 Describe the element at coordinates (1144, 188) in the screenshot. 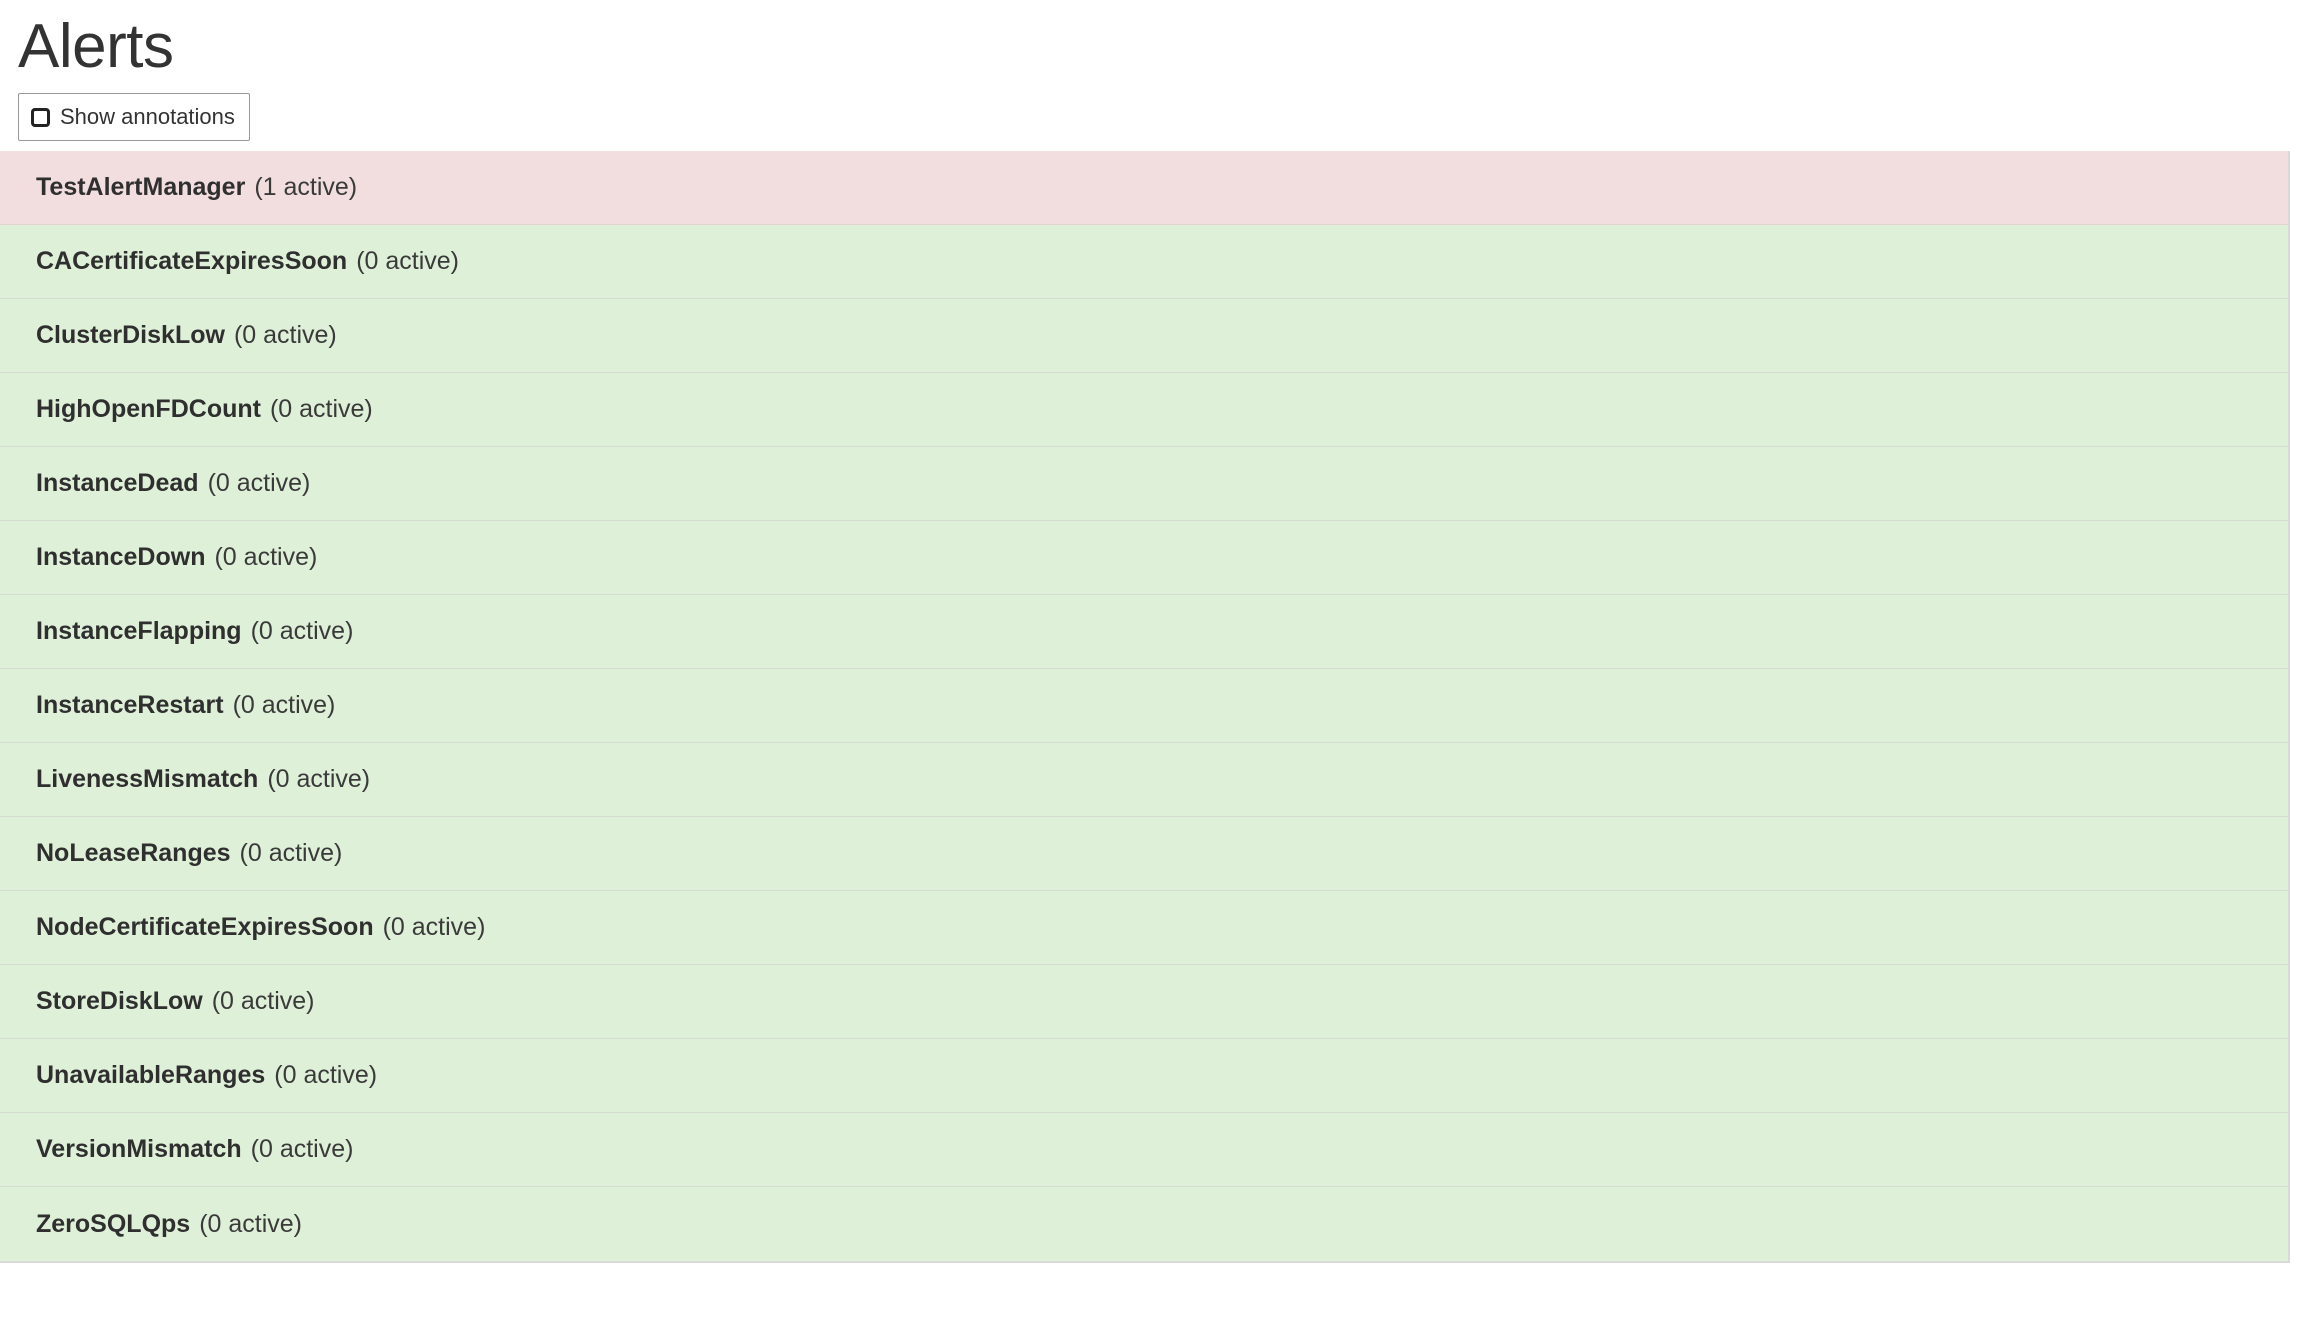

I see `alert-row: TestAlertManager (1 active)` at that location.